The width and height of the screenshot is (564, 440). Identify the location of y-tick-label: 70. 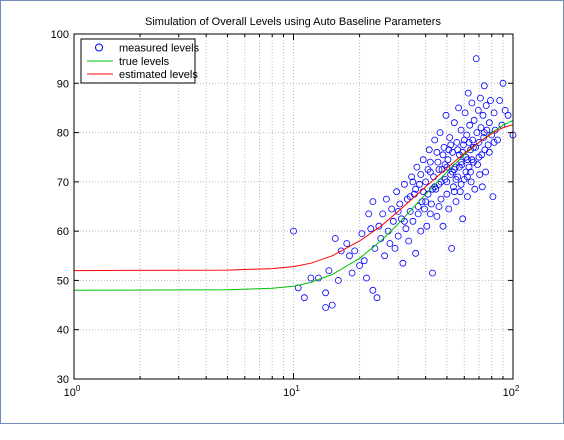
(63, 183).